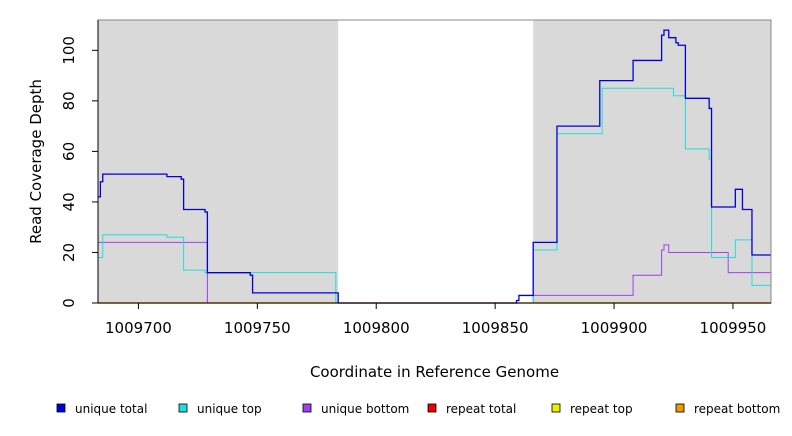  I want to click on x-tick-label: 1009700, so click(138, 328).